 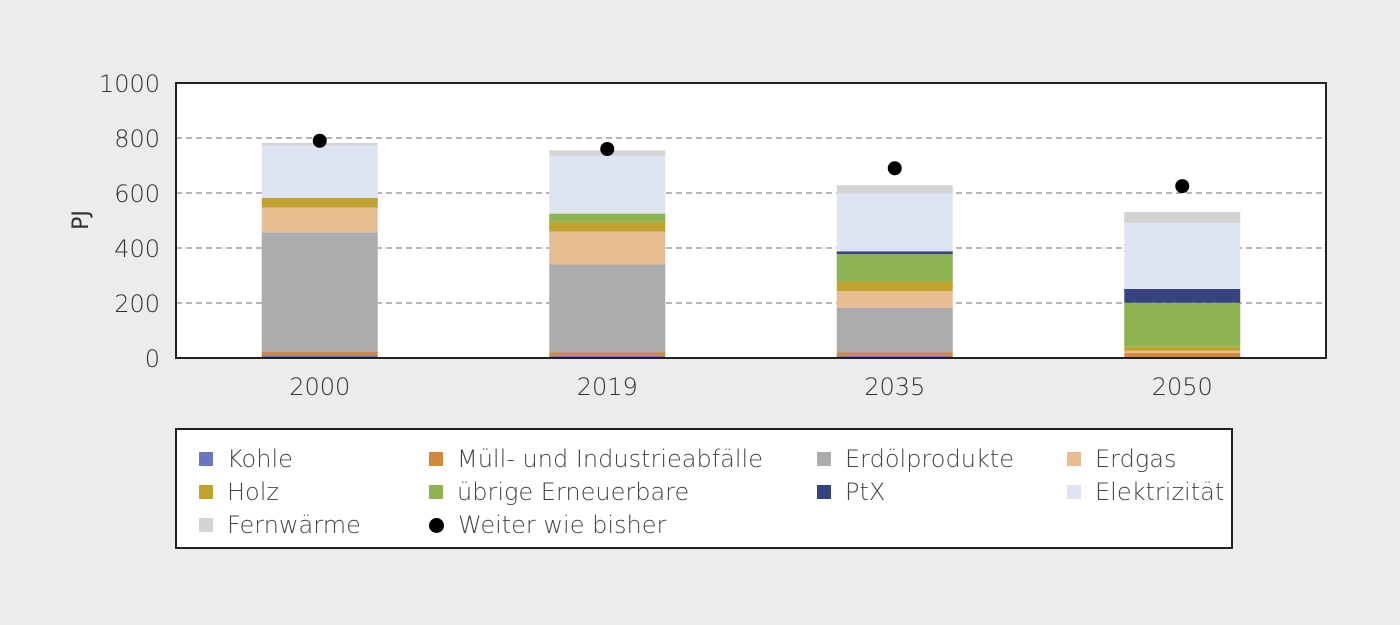 I want to click on legend-label: Fernwärme, so click(x=294, y=525).